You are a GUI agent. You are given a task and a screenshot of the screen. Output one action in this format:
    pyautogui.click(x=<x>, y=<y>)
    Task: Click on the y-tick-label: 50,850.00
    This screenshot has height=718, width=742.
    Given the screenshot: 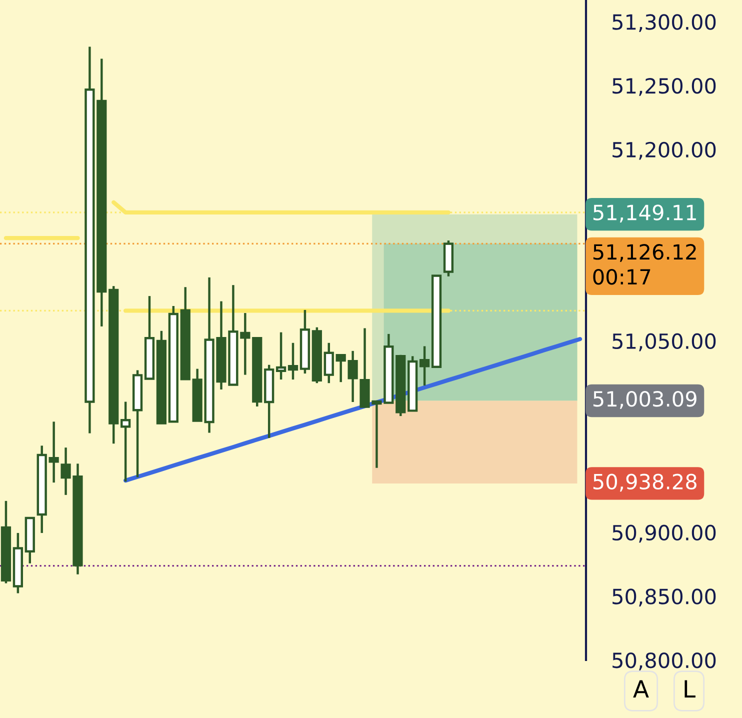 What is the action you would take?
    pyautogui.click(x=664, y=597)
    